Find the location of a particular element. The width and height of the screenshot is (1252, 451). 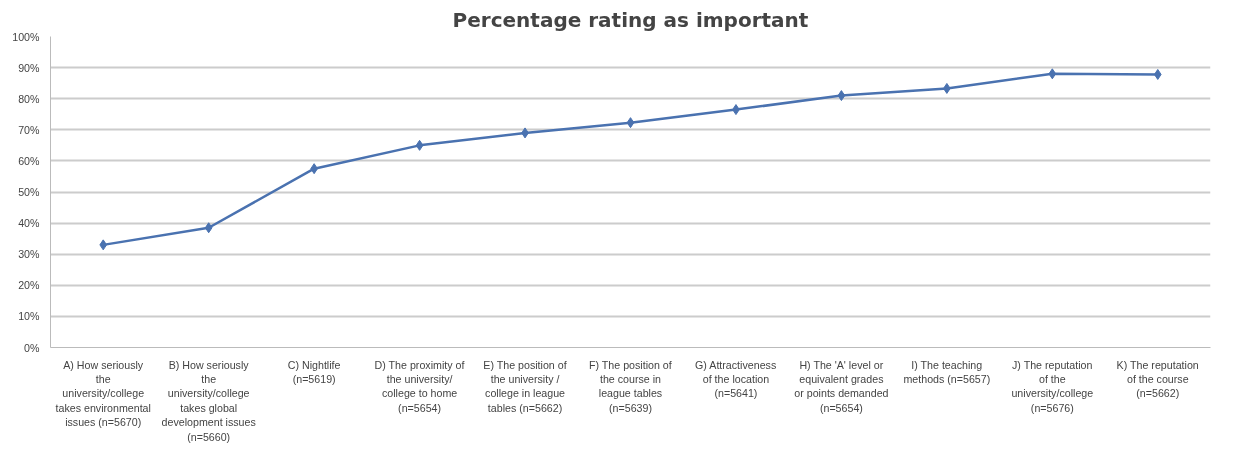

y-tick-label: 50% is located at coordinates (29, 192).